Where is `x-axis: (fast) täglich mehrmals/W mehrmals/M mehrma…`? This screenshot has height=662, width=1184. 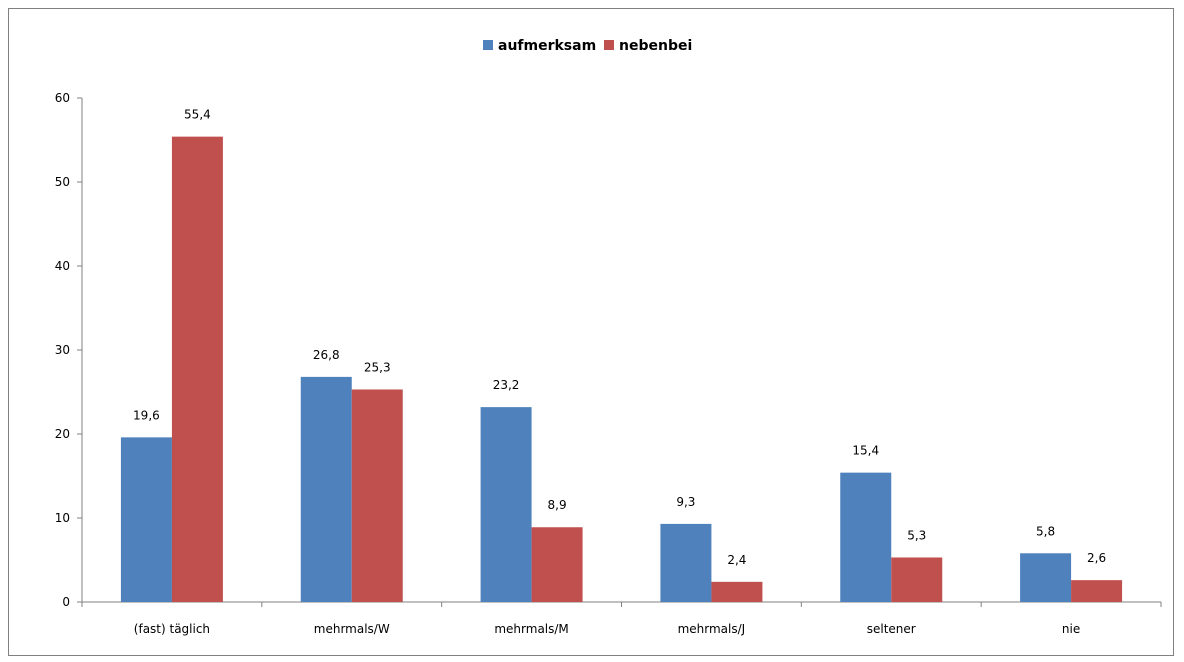 x-axis: (fast) täglich mehrmals/W mehrmals/M mehrma… is located at coordinates (621, 618).